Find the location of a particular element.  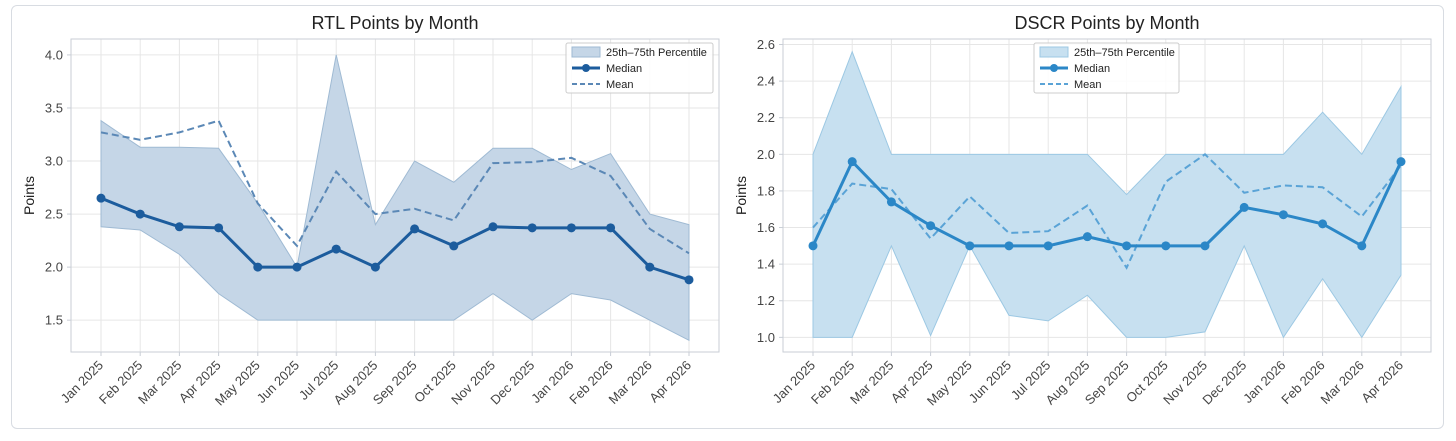

chart-title: RTL Points by Month is located at coordinates (394, 23).